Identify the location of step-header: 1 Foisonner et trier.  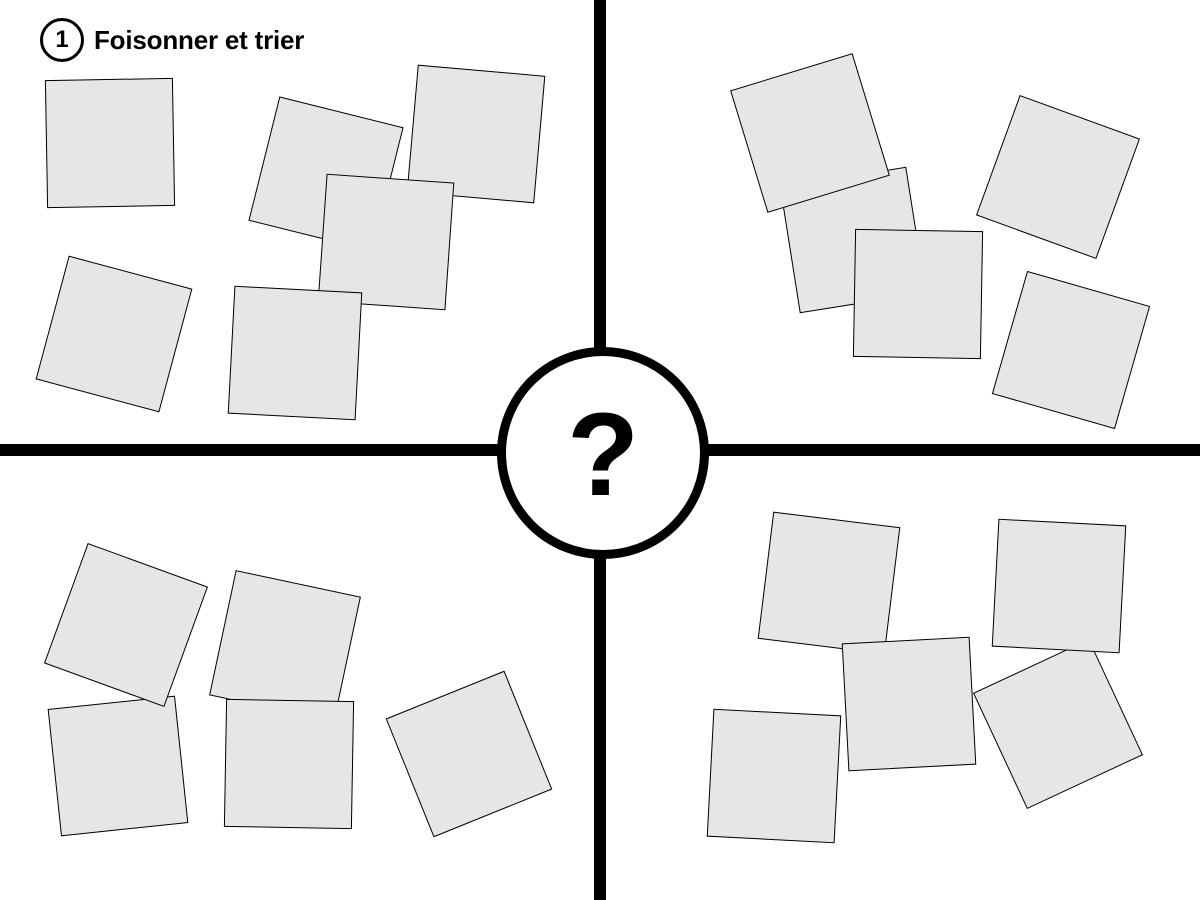
(172, 40).